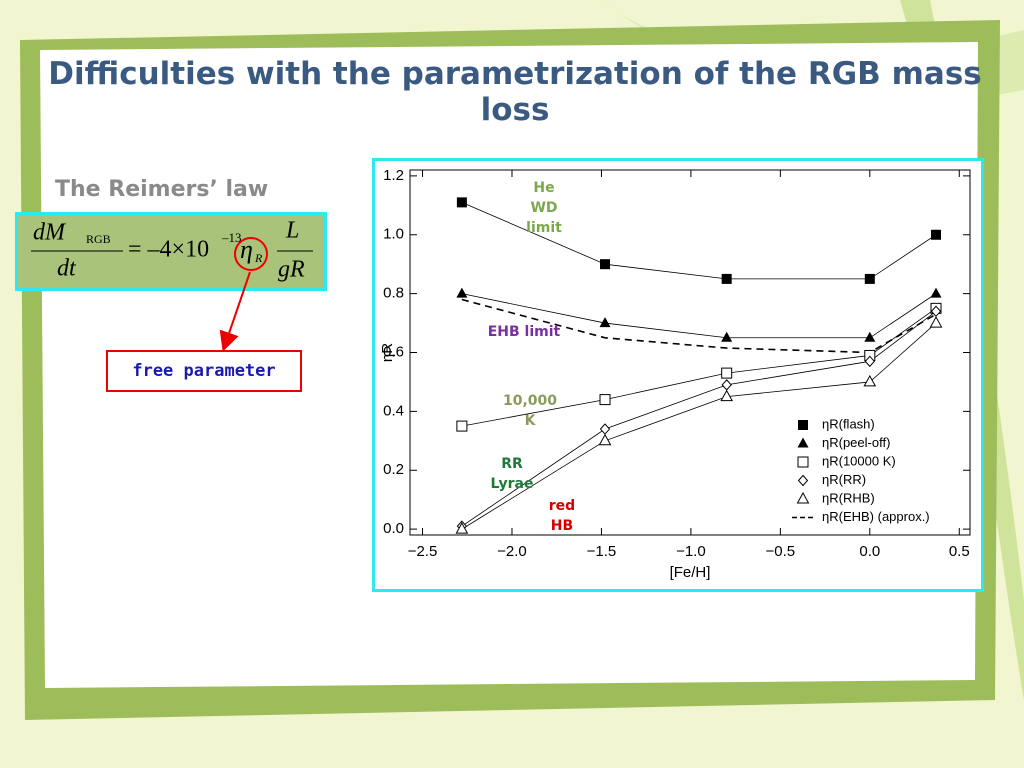  I want to click on series-line, so click(699, 326).